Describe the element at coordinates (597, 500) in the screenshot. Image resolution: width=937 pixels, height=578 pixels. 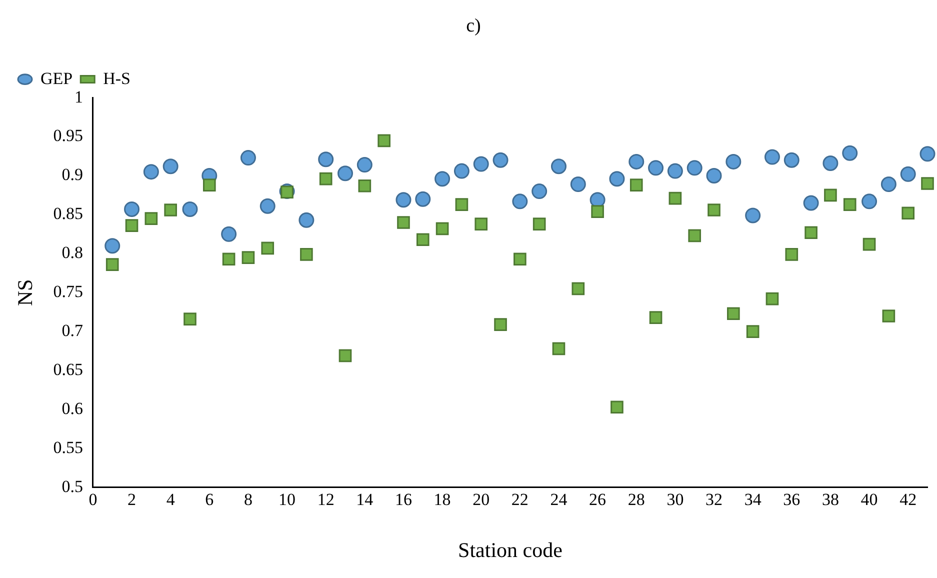
I see `x-tick-label: 26` at that location.